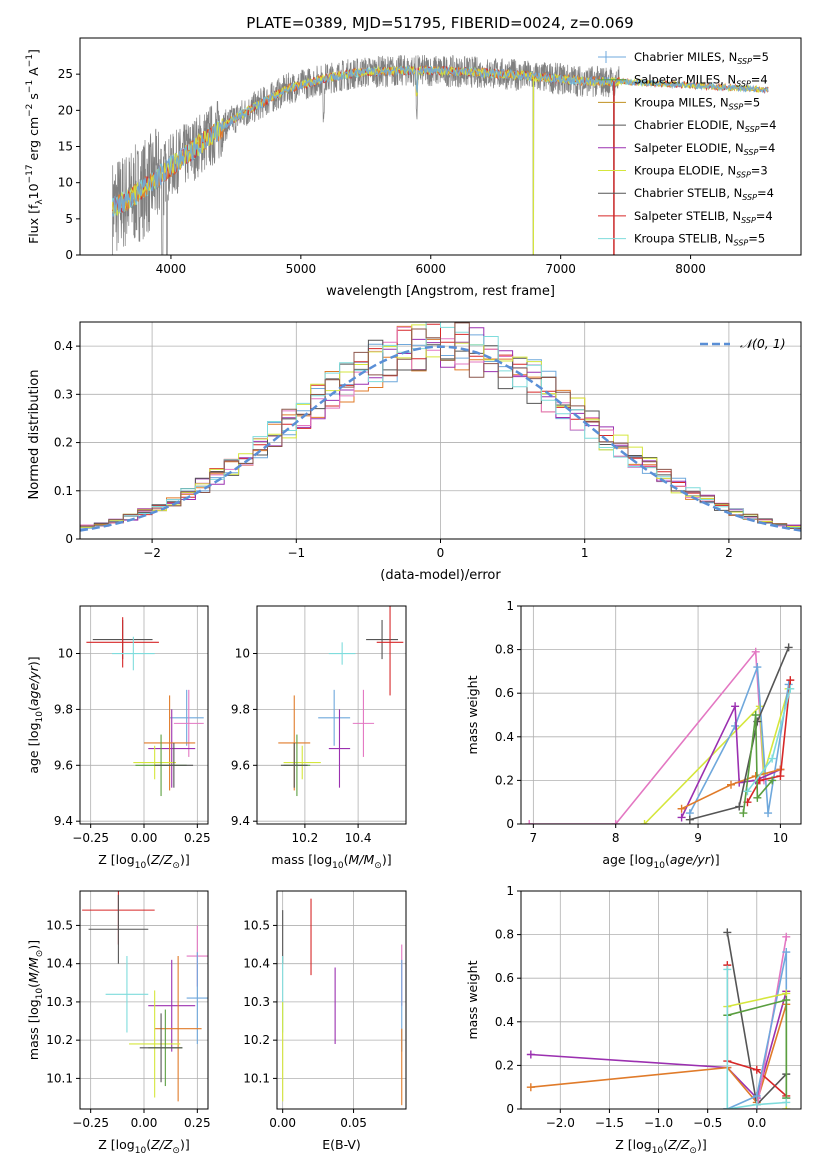 This screenshot has width=819, height=1170. Describe the element at coordinates (743, 343) in the screenshot. I see `legend: 𝒩(0, 1)` at that location.